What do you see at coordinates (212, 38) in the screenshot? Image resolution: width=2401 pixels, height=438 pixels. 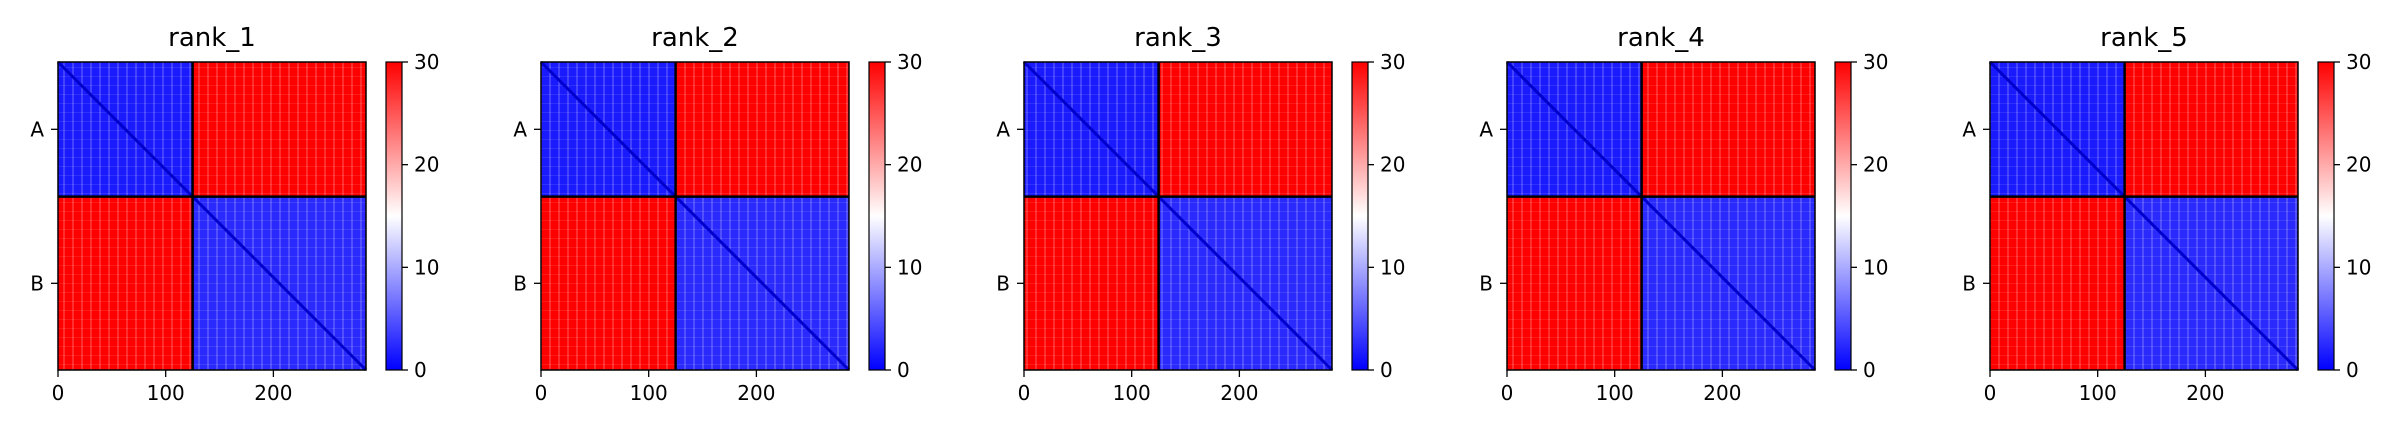 I see `panel-title: rank_1` at bounding box center [212, 38].